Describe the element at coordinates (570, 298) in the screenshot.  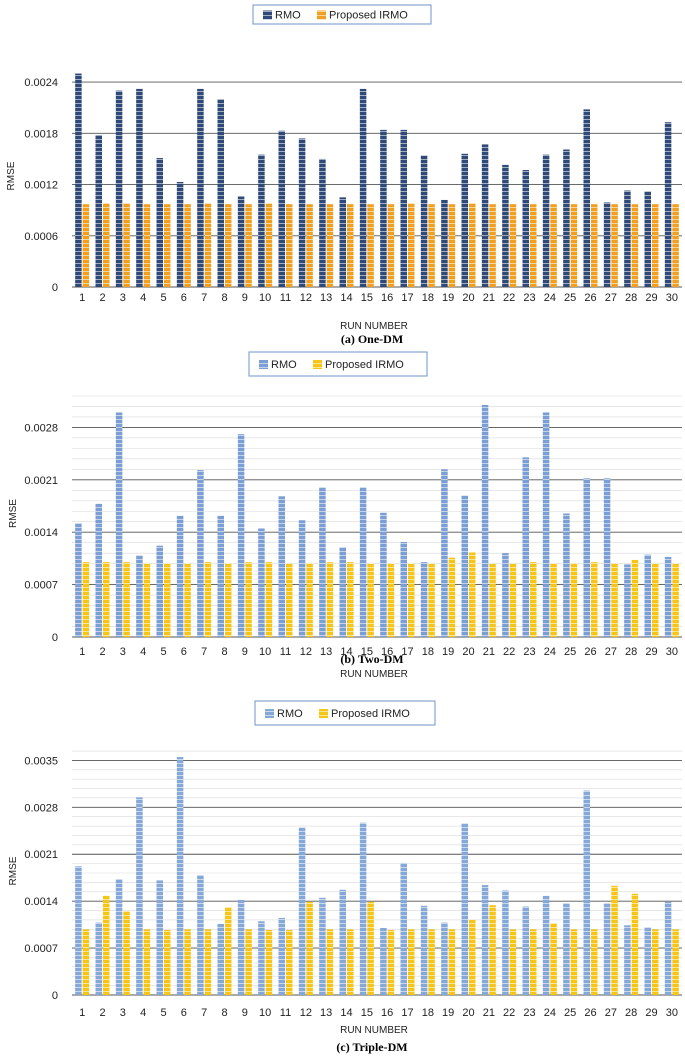
I see `x-tick-label: 25` at that location.